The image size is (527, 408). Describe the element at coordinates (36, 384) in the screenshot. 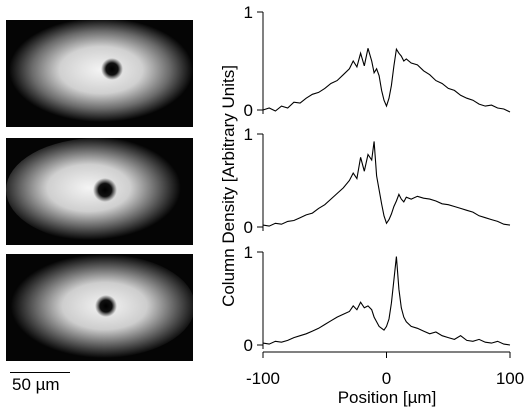

I see `scale-bar-label: 50 µm` at that location.